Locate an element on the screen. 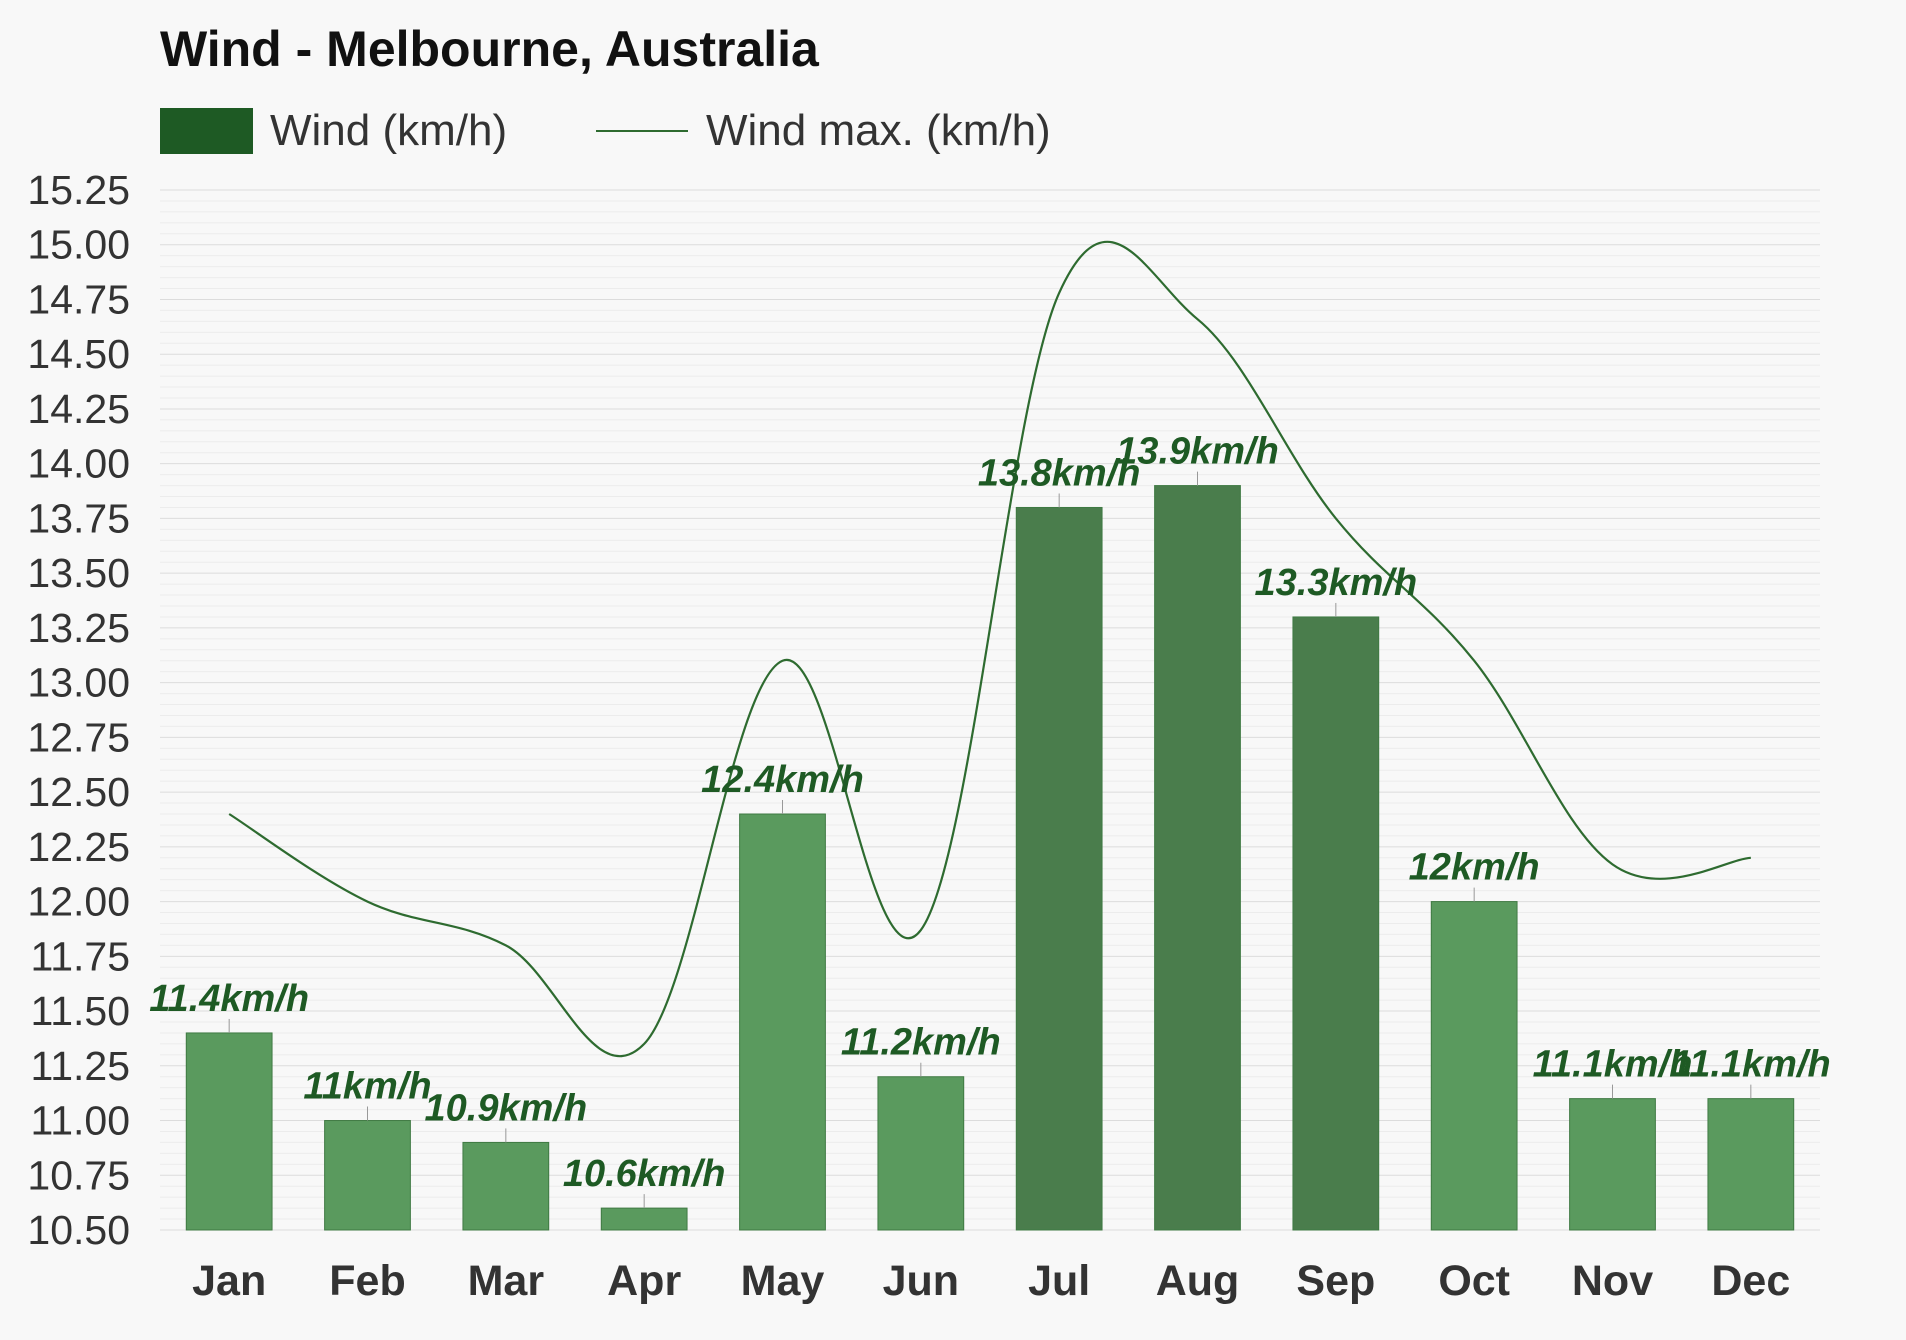  x-tick-label: Jun is located at coordinates (921, 1281).